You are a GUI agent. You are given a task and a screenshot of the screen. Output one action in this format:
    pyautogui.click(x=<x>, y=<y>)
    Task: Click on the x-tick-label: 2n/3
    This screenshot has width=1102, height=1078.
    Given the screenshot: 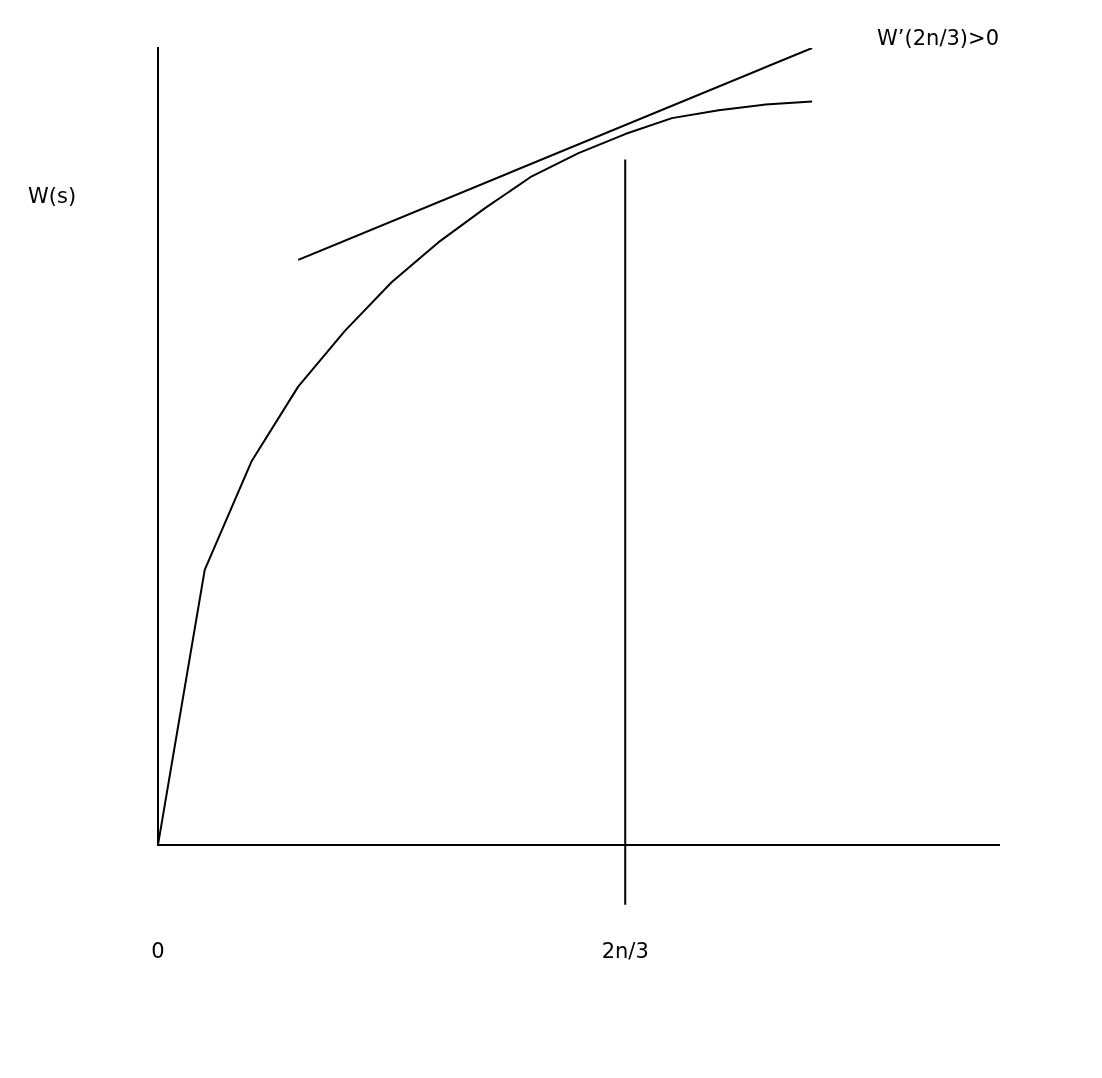 What is the action you would take?
    pyautogui.click(x=625, y=950)
    